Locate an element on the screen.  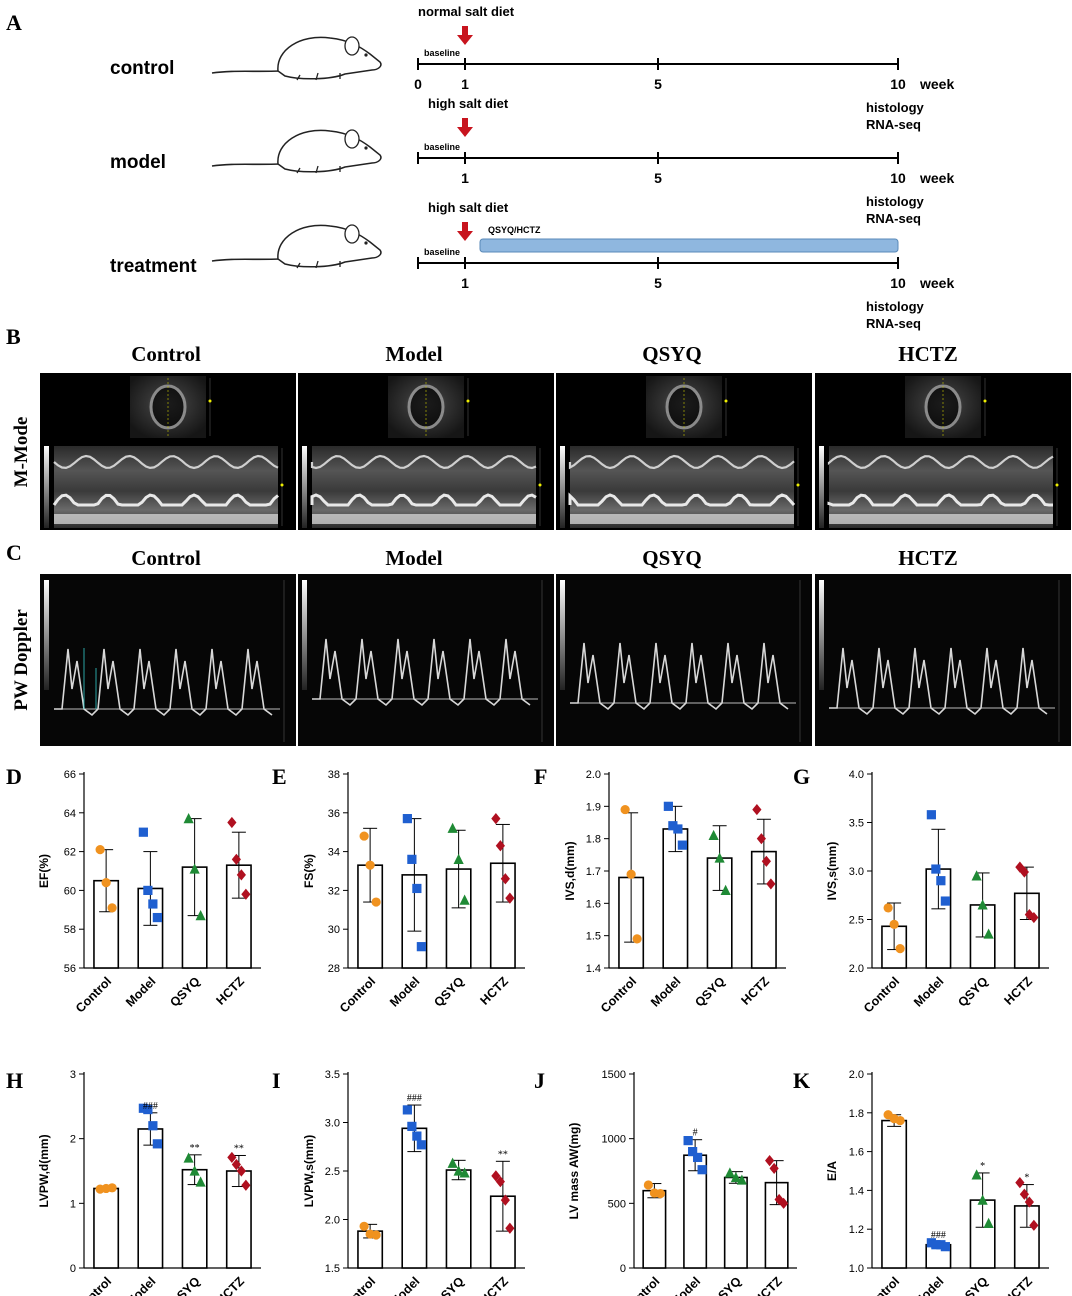
y-tick-label: 1.0 is located at coordinates (856, 1269).